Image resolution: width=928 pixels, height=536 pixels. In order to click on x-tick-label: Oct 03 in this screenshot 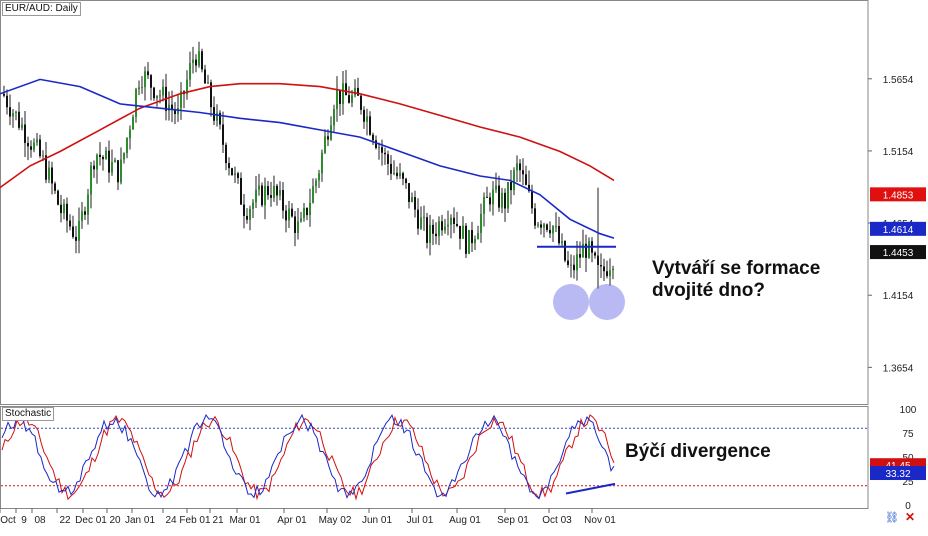, I will do `click(557, 520)`.